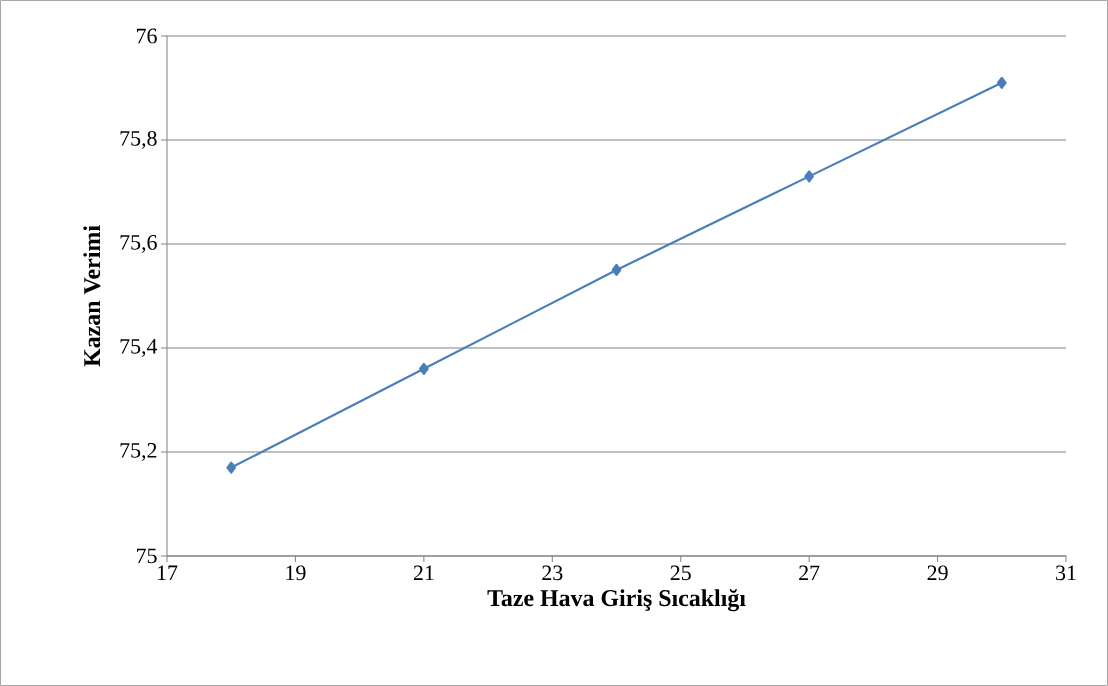 Image resolution: width=1108 pixels, height=686 pixels. I want to click on y-tick-label: 75, so click(147, 556).